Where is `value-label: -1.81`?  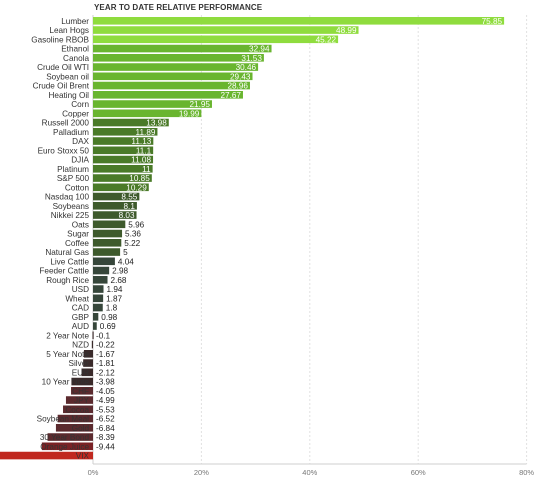
value-label: -1.81 is located at coordinates (105, 363).